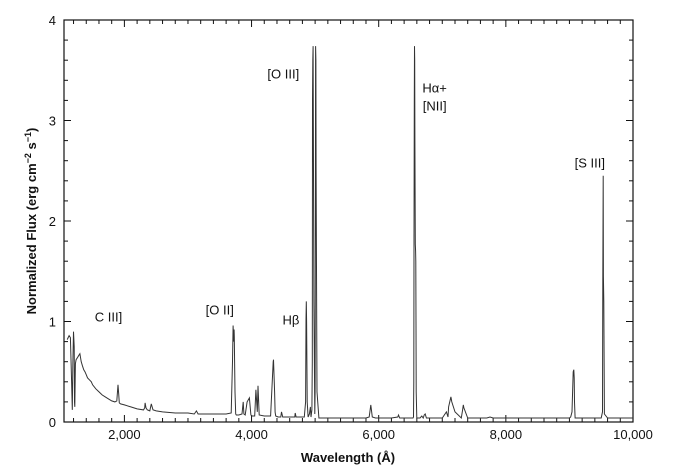 Image resolution: width=681 pixels, height=476 pixels. Describe the element at coordinates (52, 422) in the screenshot. I see `y-tick-label: 0` at that location.